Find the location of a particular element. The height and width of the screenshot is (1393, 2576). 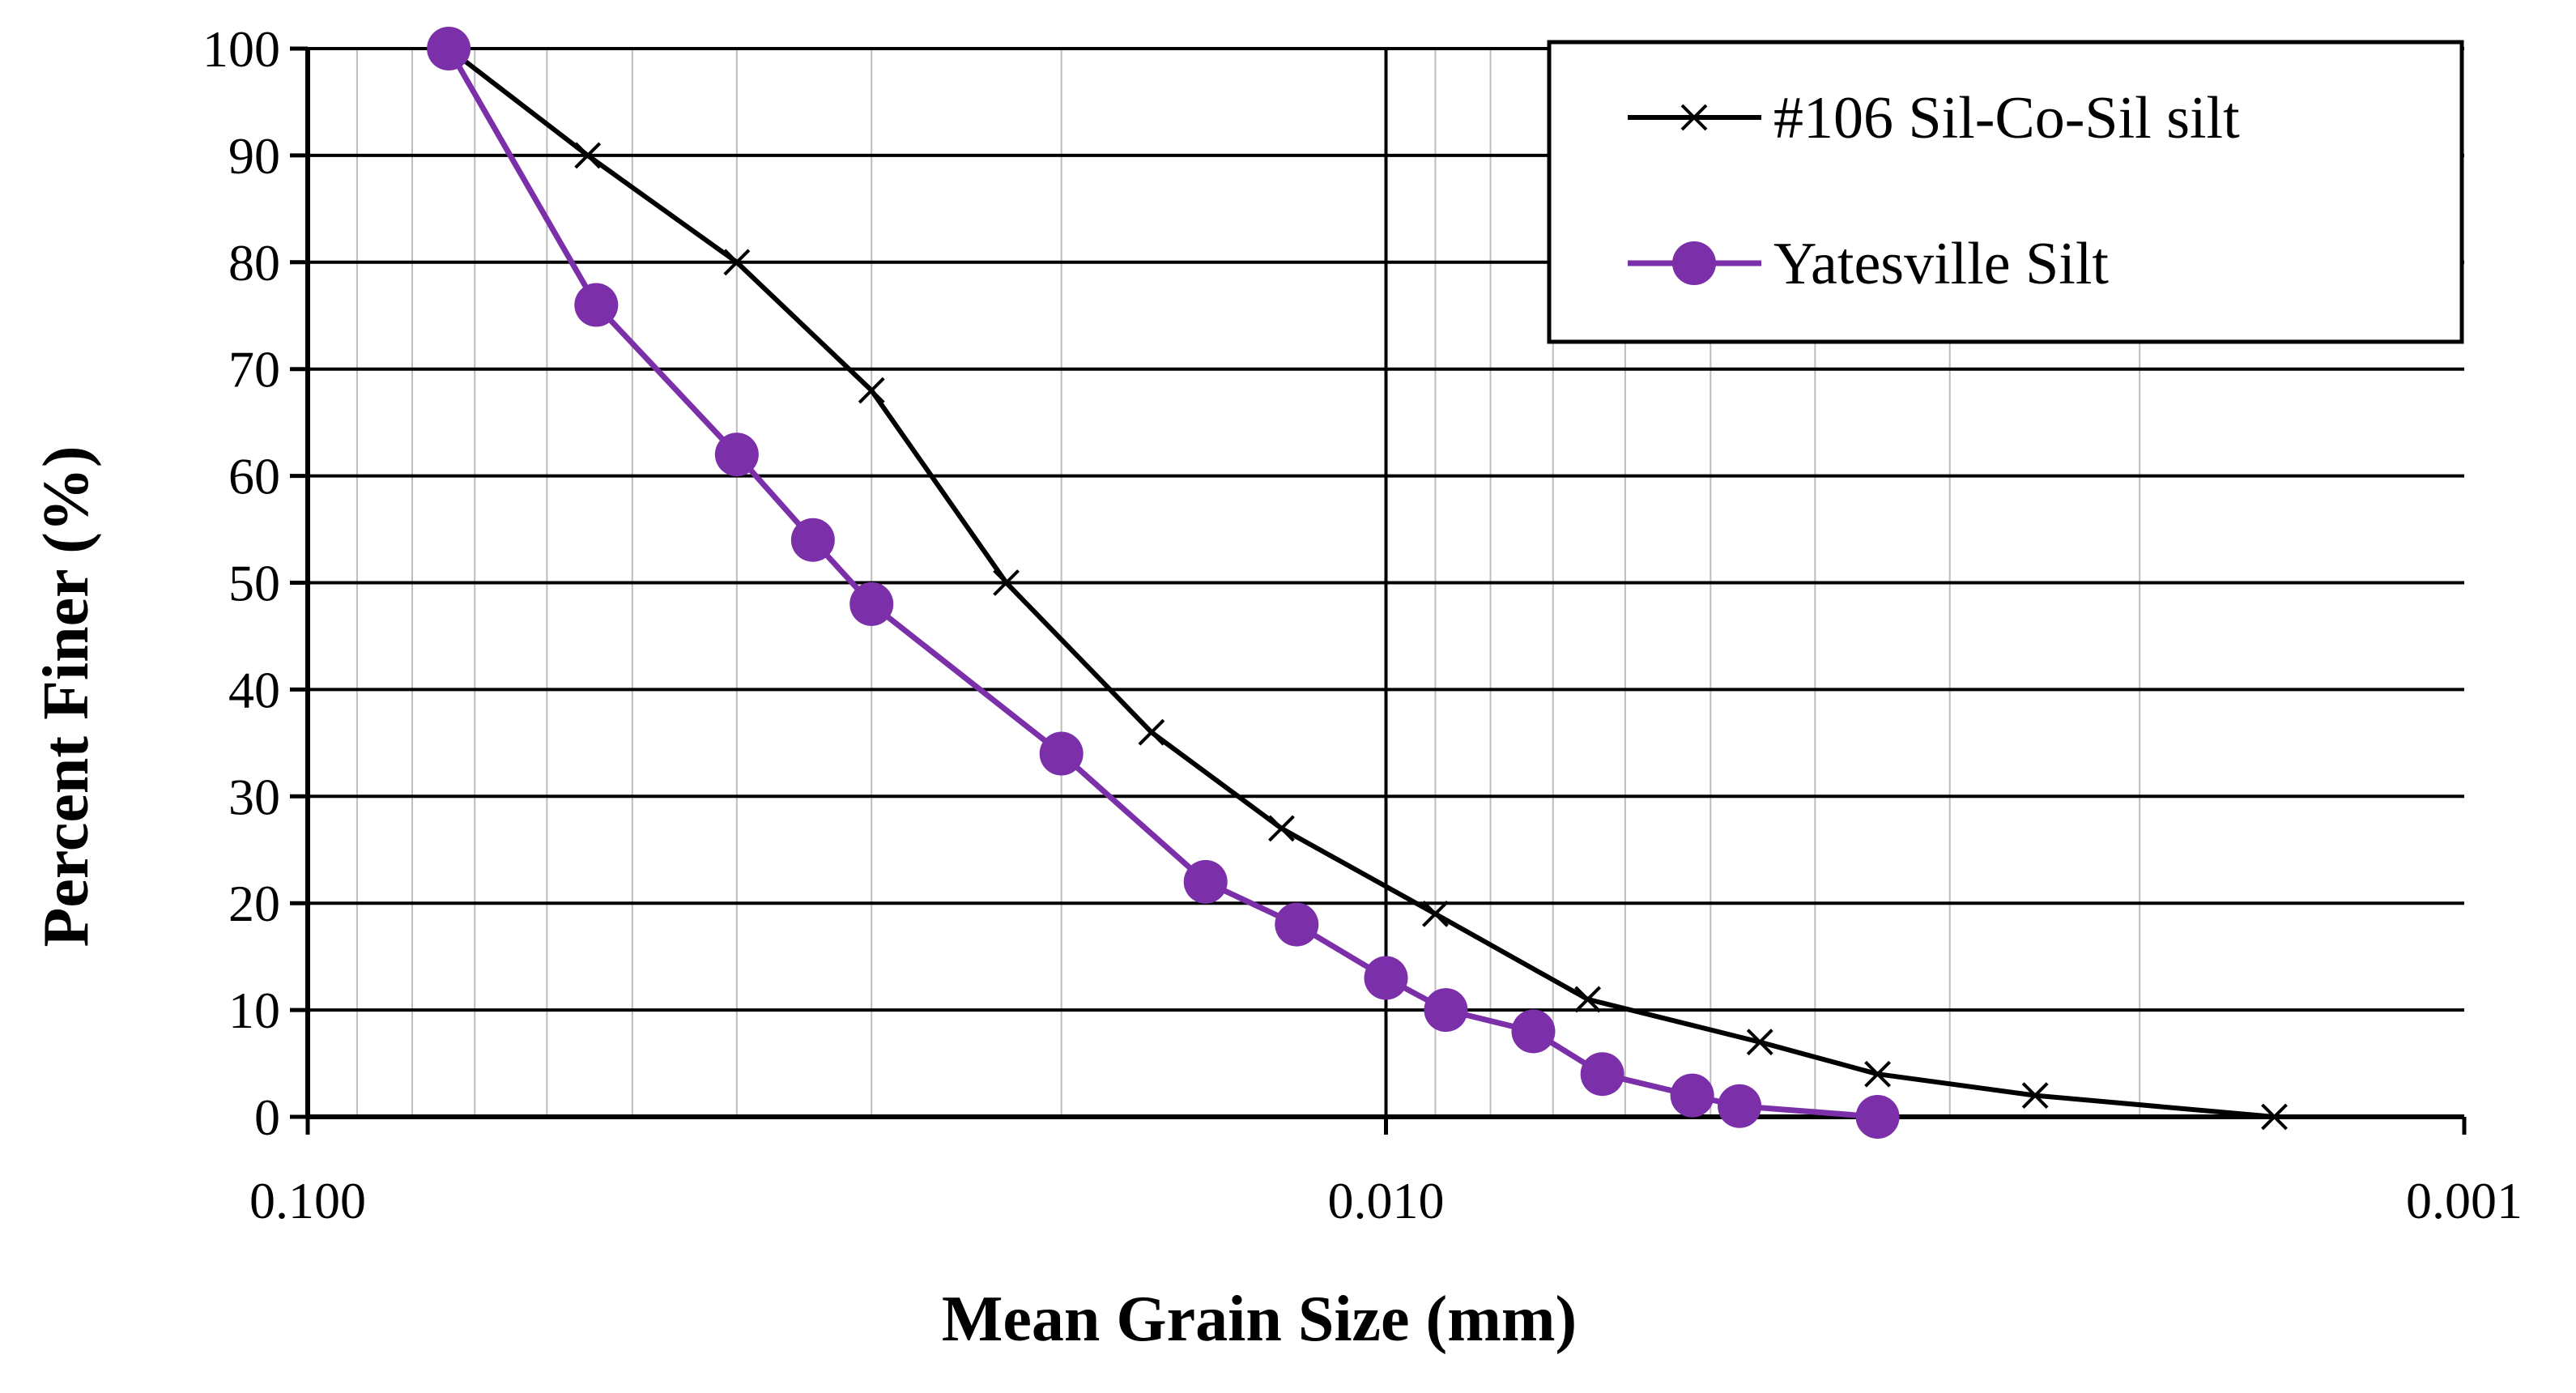

x-tick-label: 0.010 is located at coordinates (1386, 1200).